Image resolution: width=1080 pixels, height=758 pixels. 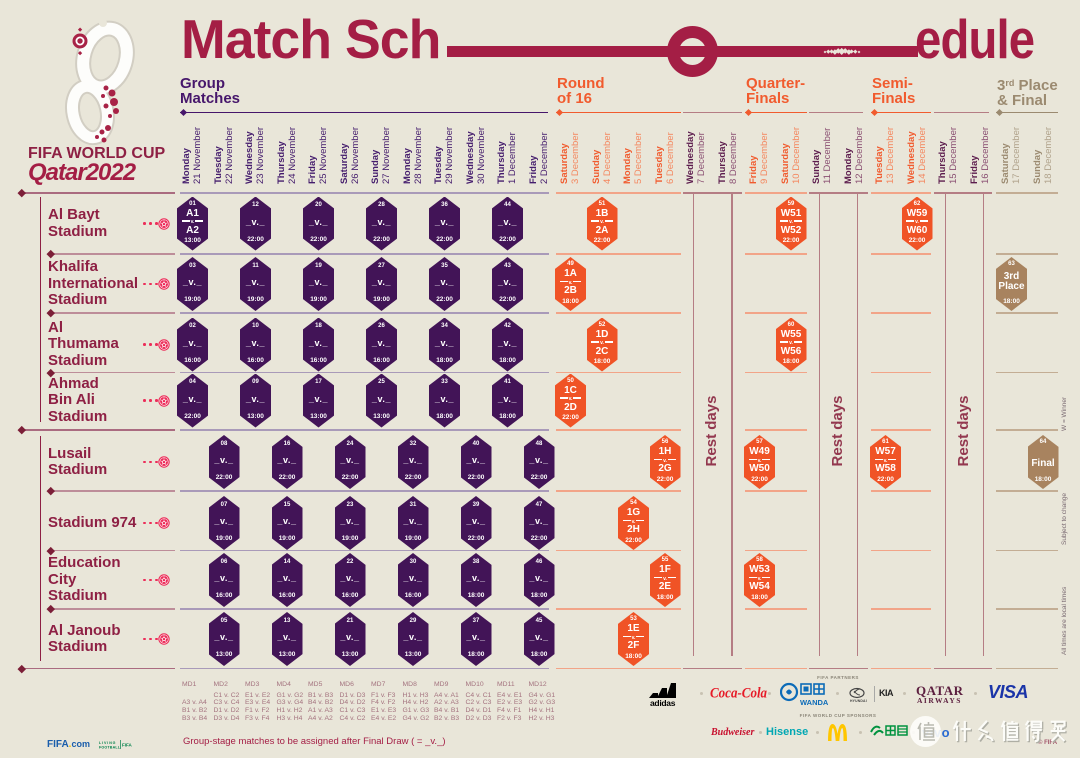 I want to click on svg-text: FIFA, so click(x=127, y=745).